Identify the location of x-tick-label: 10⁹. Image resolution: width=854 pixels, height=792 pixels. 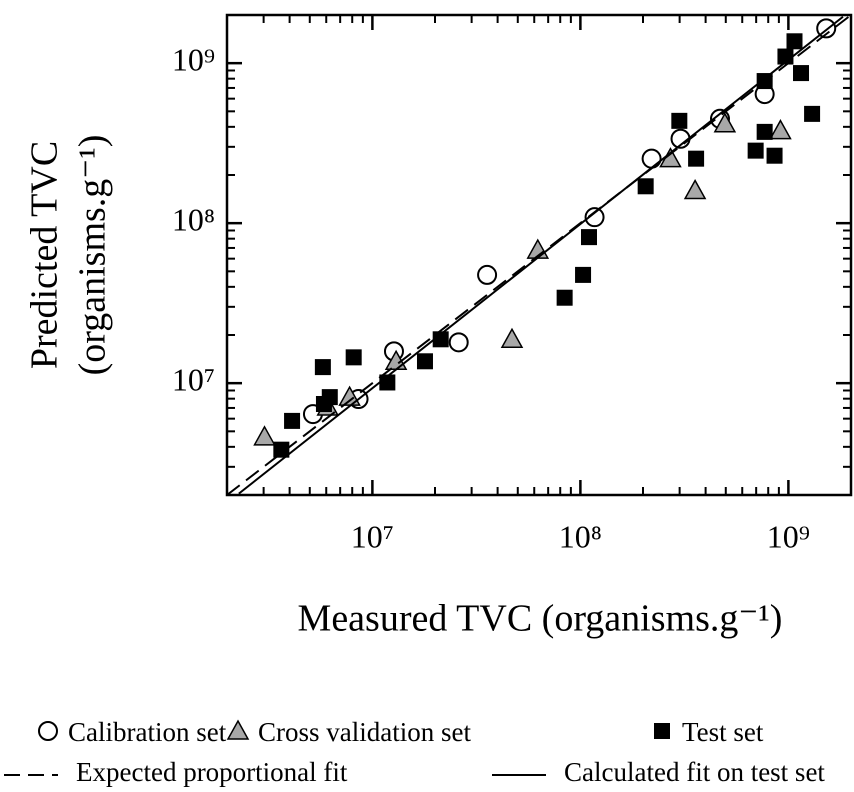
(788, 536).